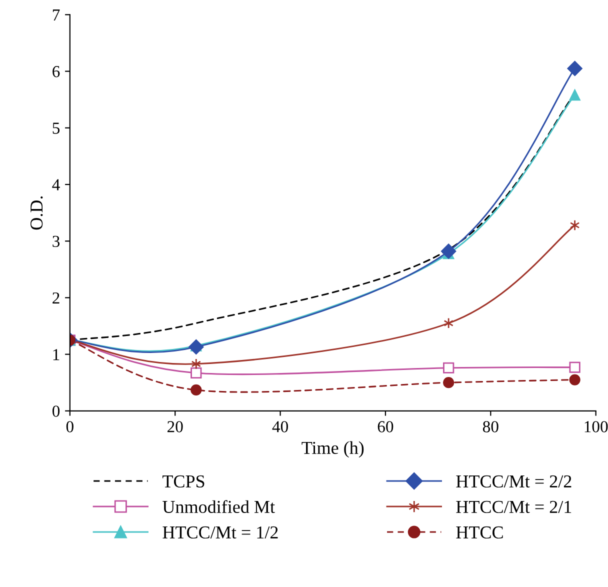 This screenshot has width=608, height=587. I want to click on x-tick-label: 20, so click(175, 426).